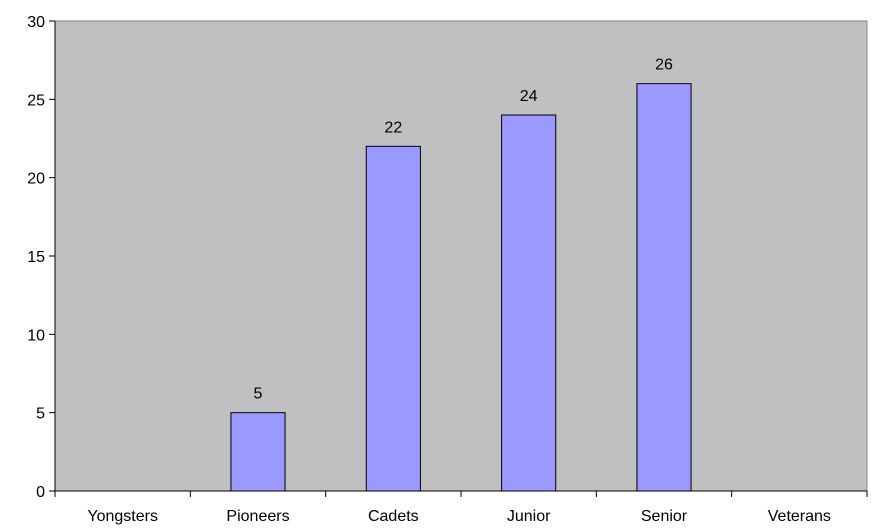 The height and width of the screenshot is (531, 873). What do you see at coordinates (257, 516) in the screenshot?
I see `x-tick-label: Pioneers` at bounding box center [257, 516].